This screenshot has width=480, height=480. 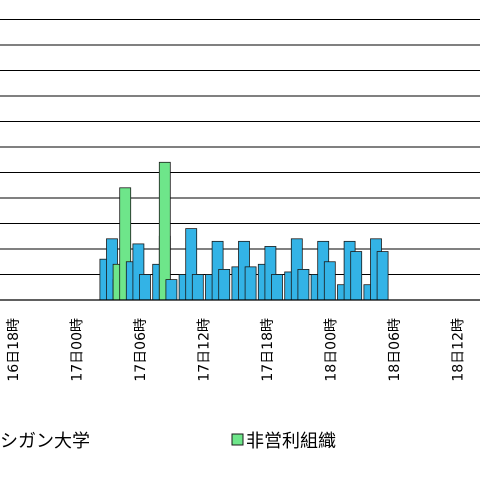 I want to click on x-tick-label: 17日18時, so click(x=268, y=350).